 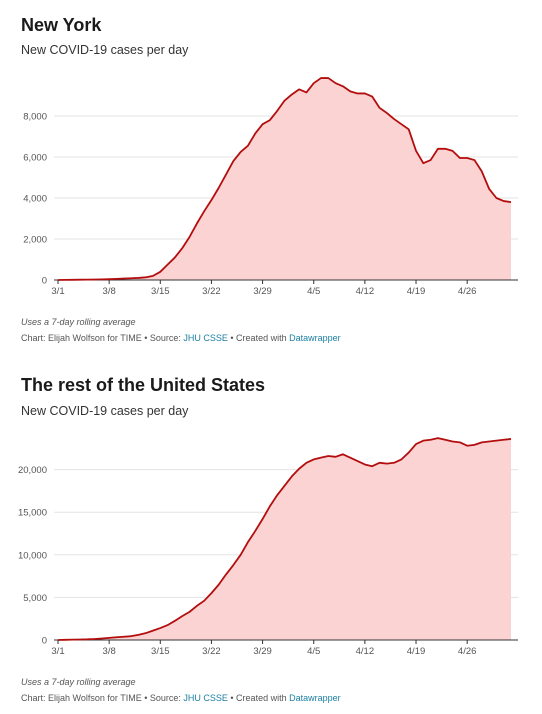 I want to click on y-tick-label: 2,000, so click(x=35, y=240).